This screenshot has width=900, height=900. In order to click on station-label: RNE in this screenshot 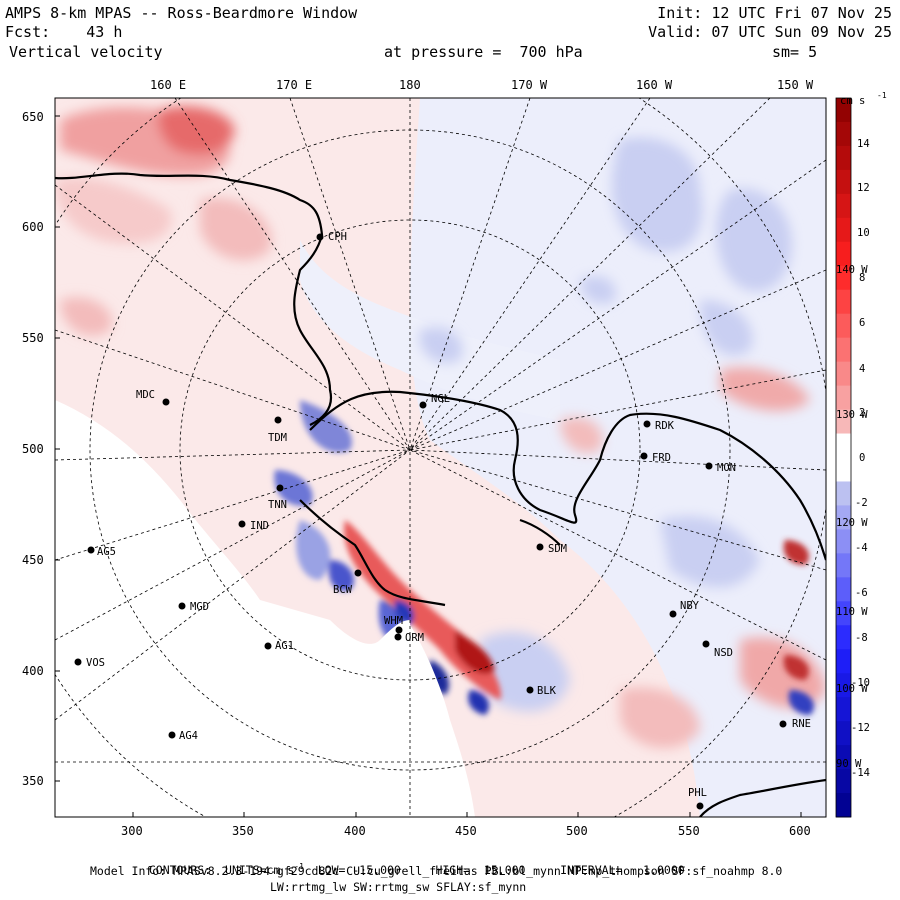, I will do `click(801, 724)`.